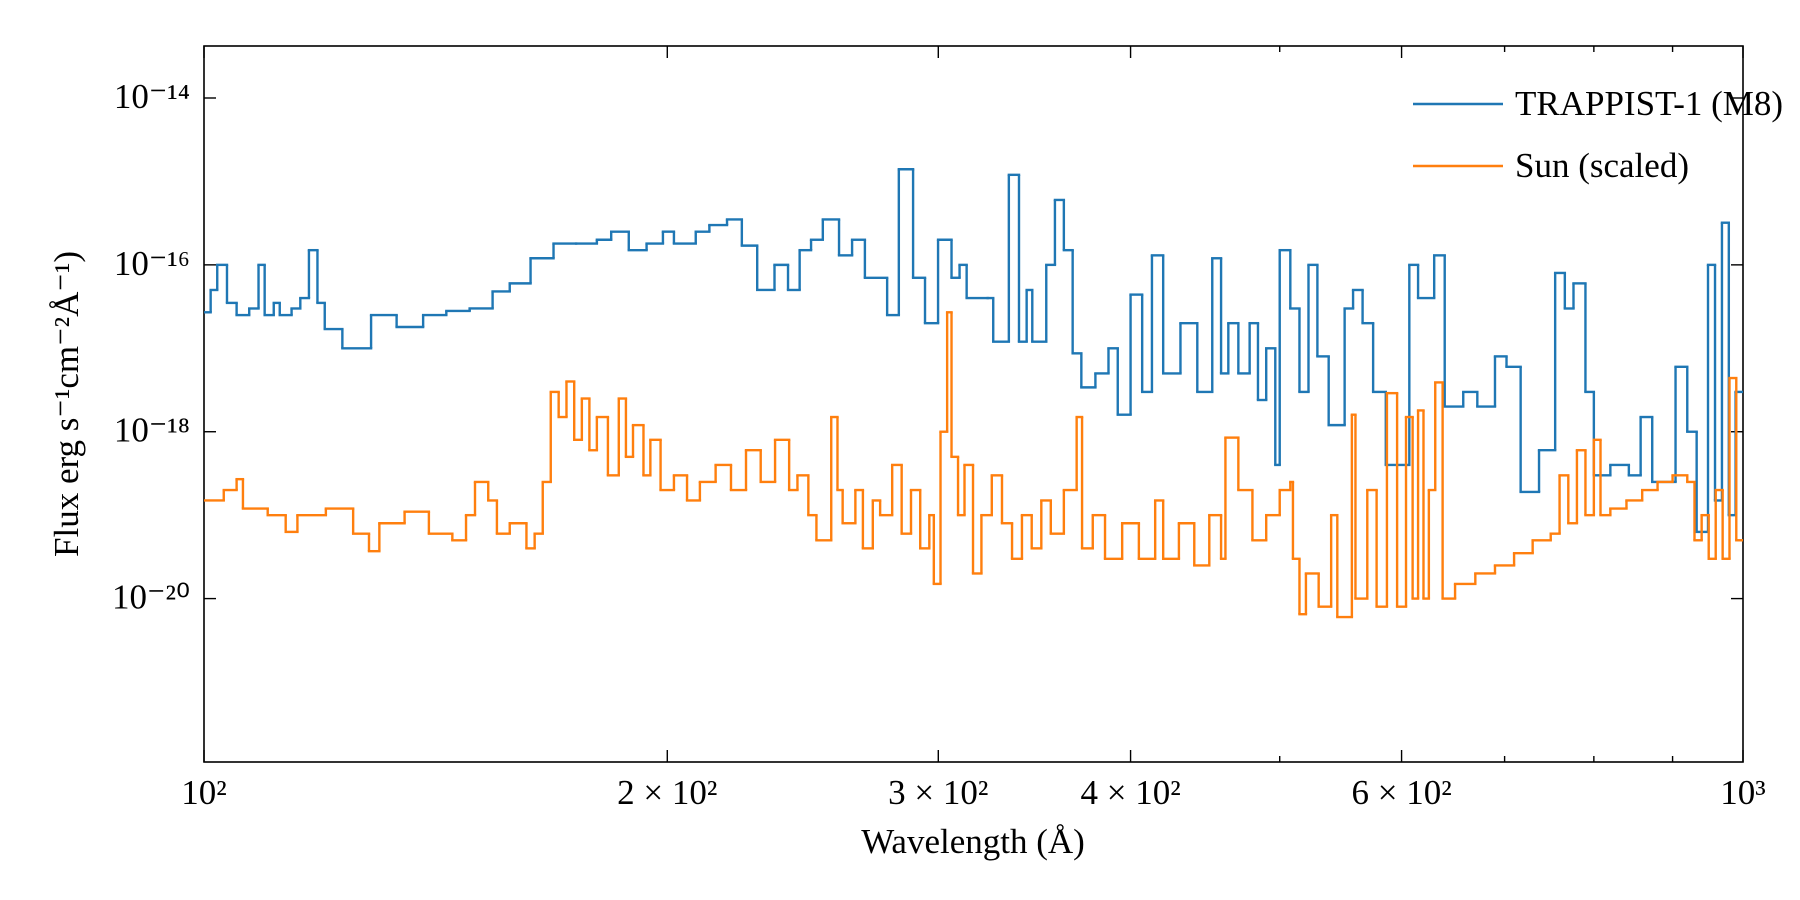  Describe the element at coordinates (66, 404) in the screenshot. I see `y-axis-label: Flux erg s⁻¹cm⁻²Å⁻¹)` at that location.